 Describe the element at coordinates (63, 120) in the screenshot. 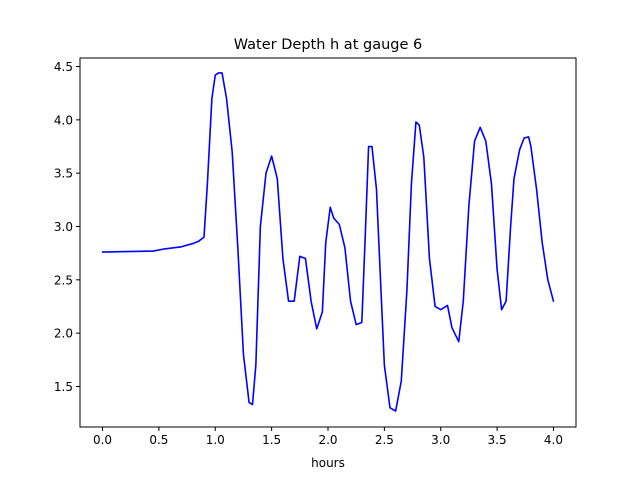

I see `y-tick-label: 4.0` at that location.